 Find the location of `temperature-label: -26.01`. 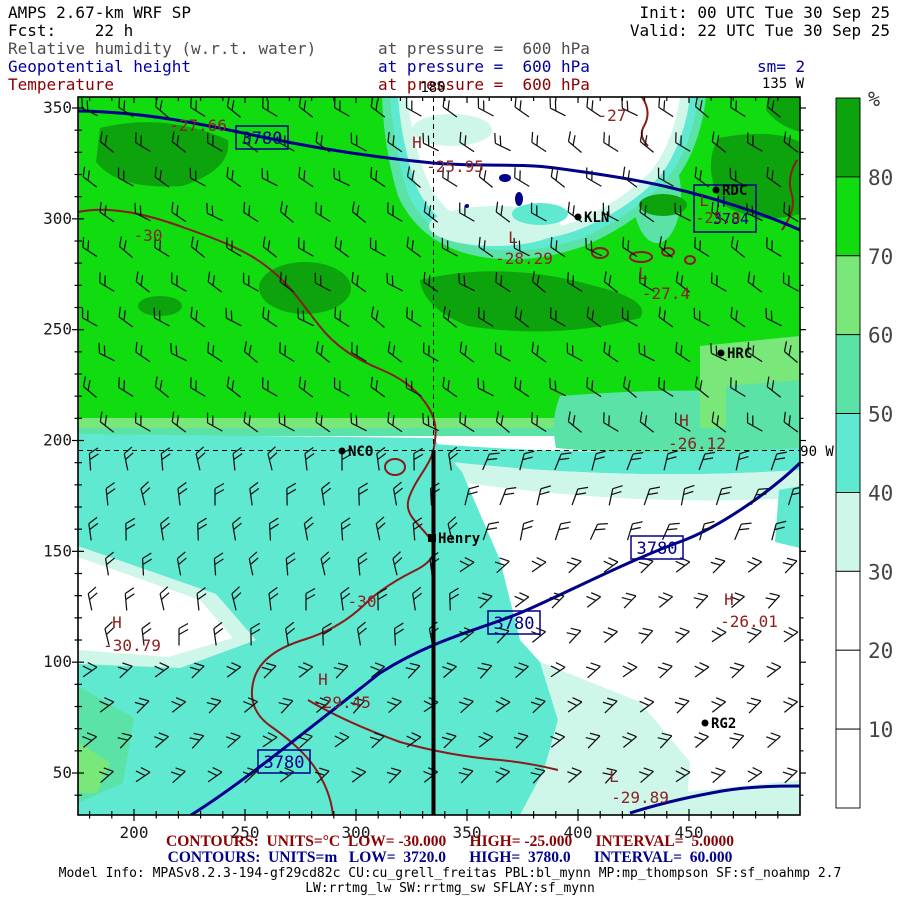

temperature-label: -26.01 is located at coordinates (749, 621).